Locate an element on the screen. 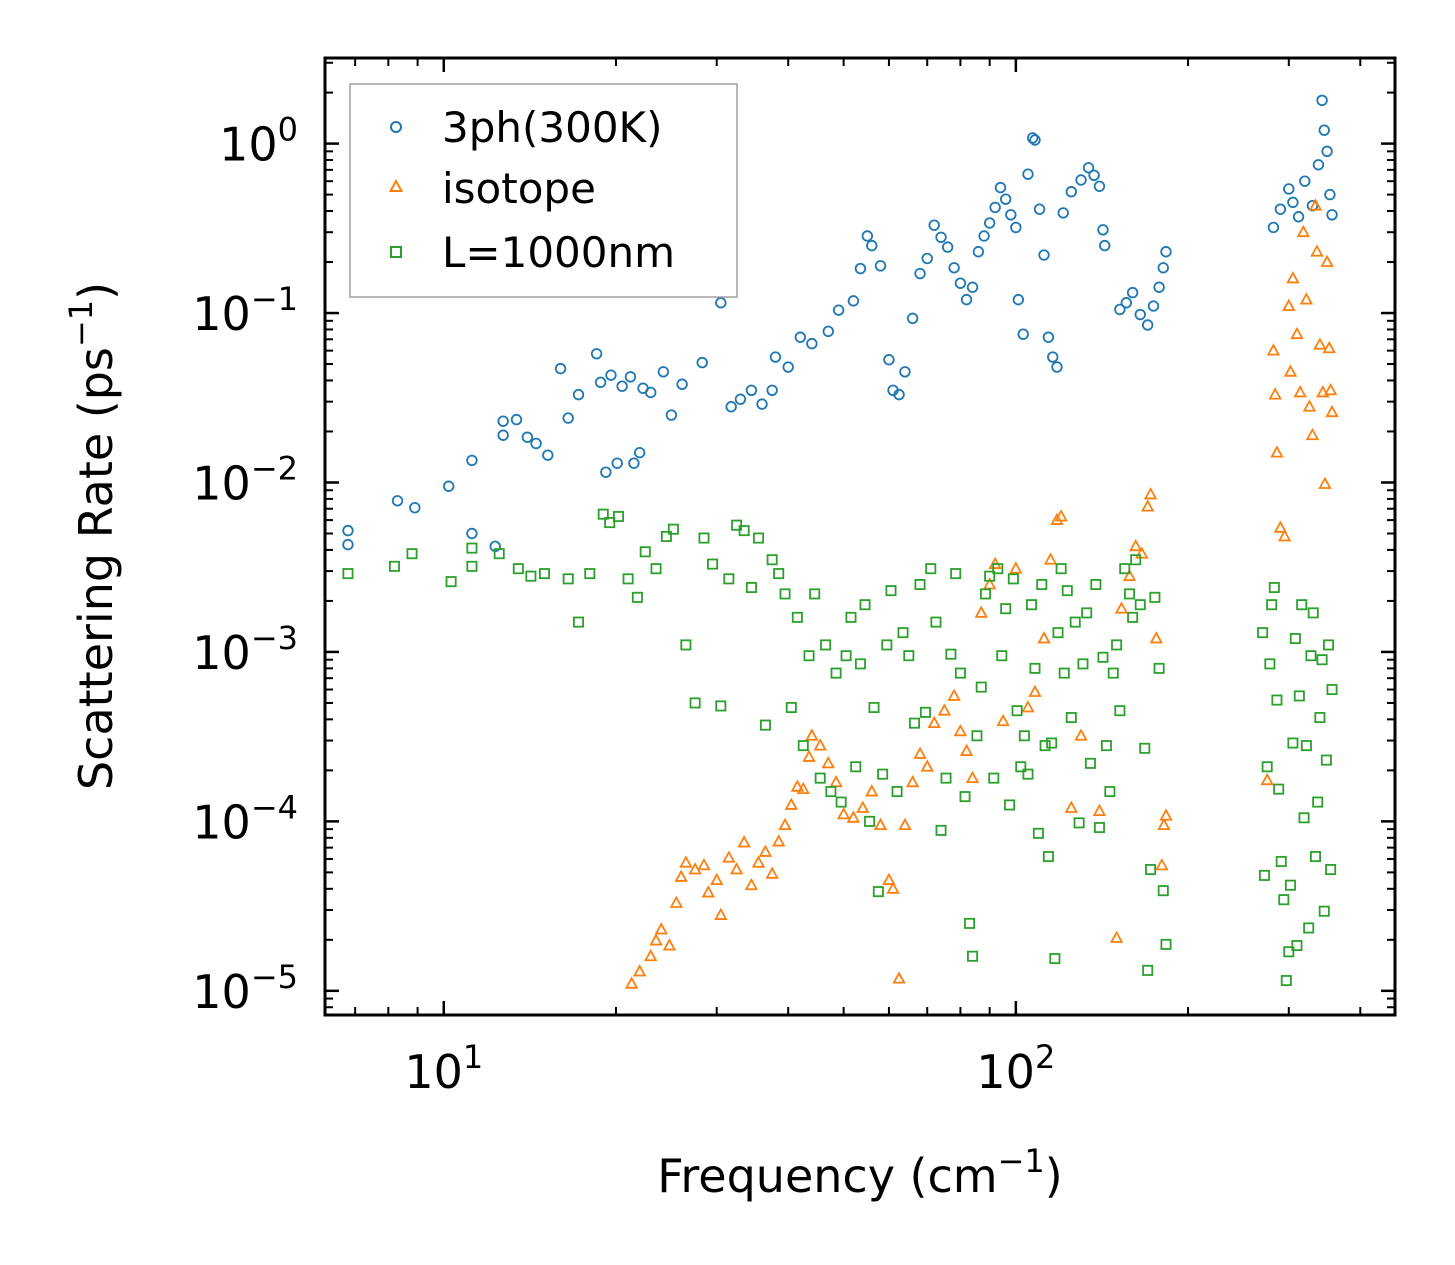  y-axis-title-tail: ) is located at coordinates (96, 291).